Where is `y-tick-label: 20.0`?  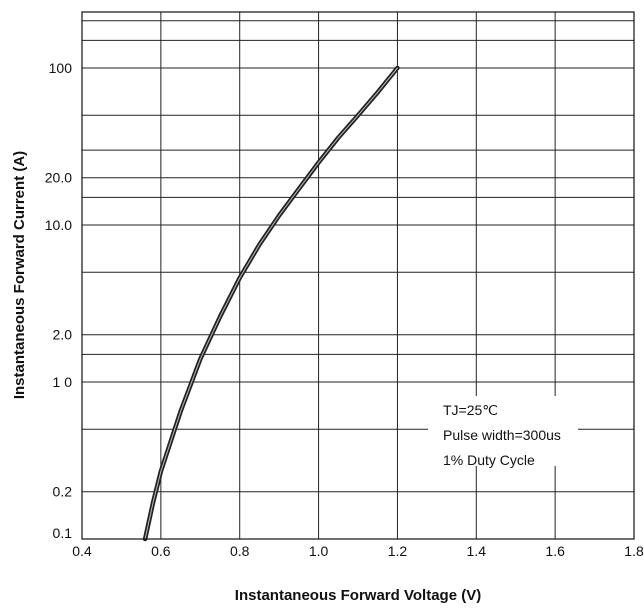
y-tick-label: 20.0 is located at coordinates (58, 178).